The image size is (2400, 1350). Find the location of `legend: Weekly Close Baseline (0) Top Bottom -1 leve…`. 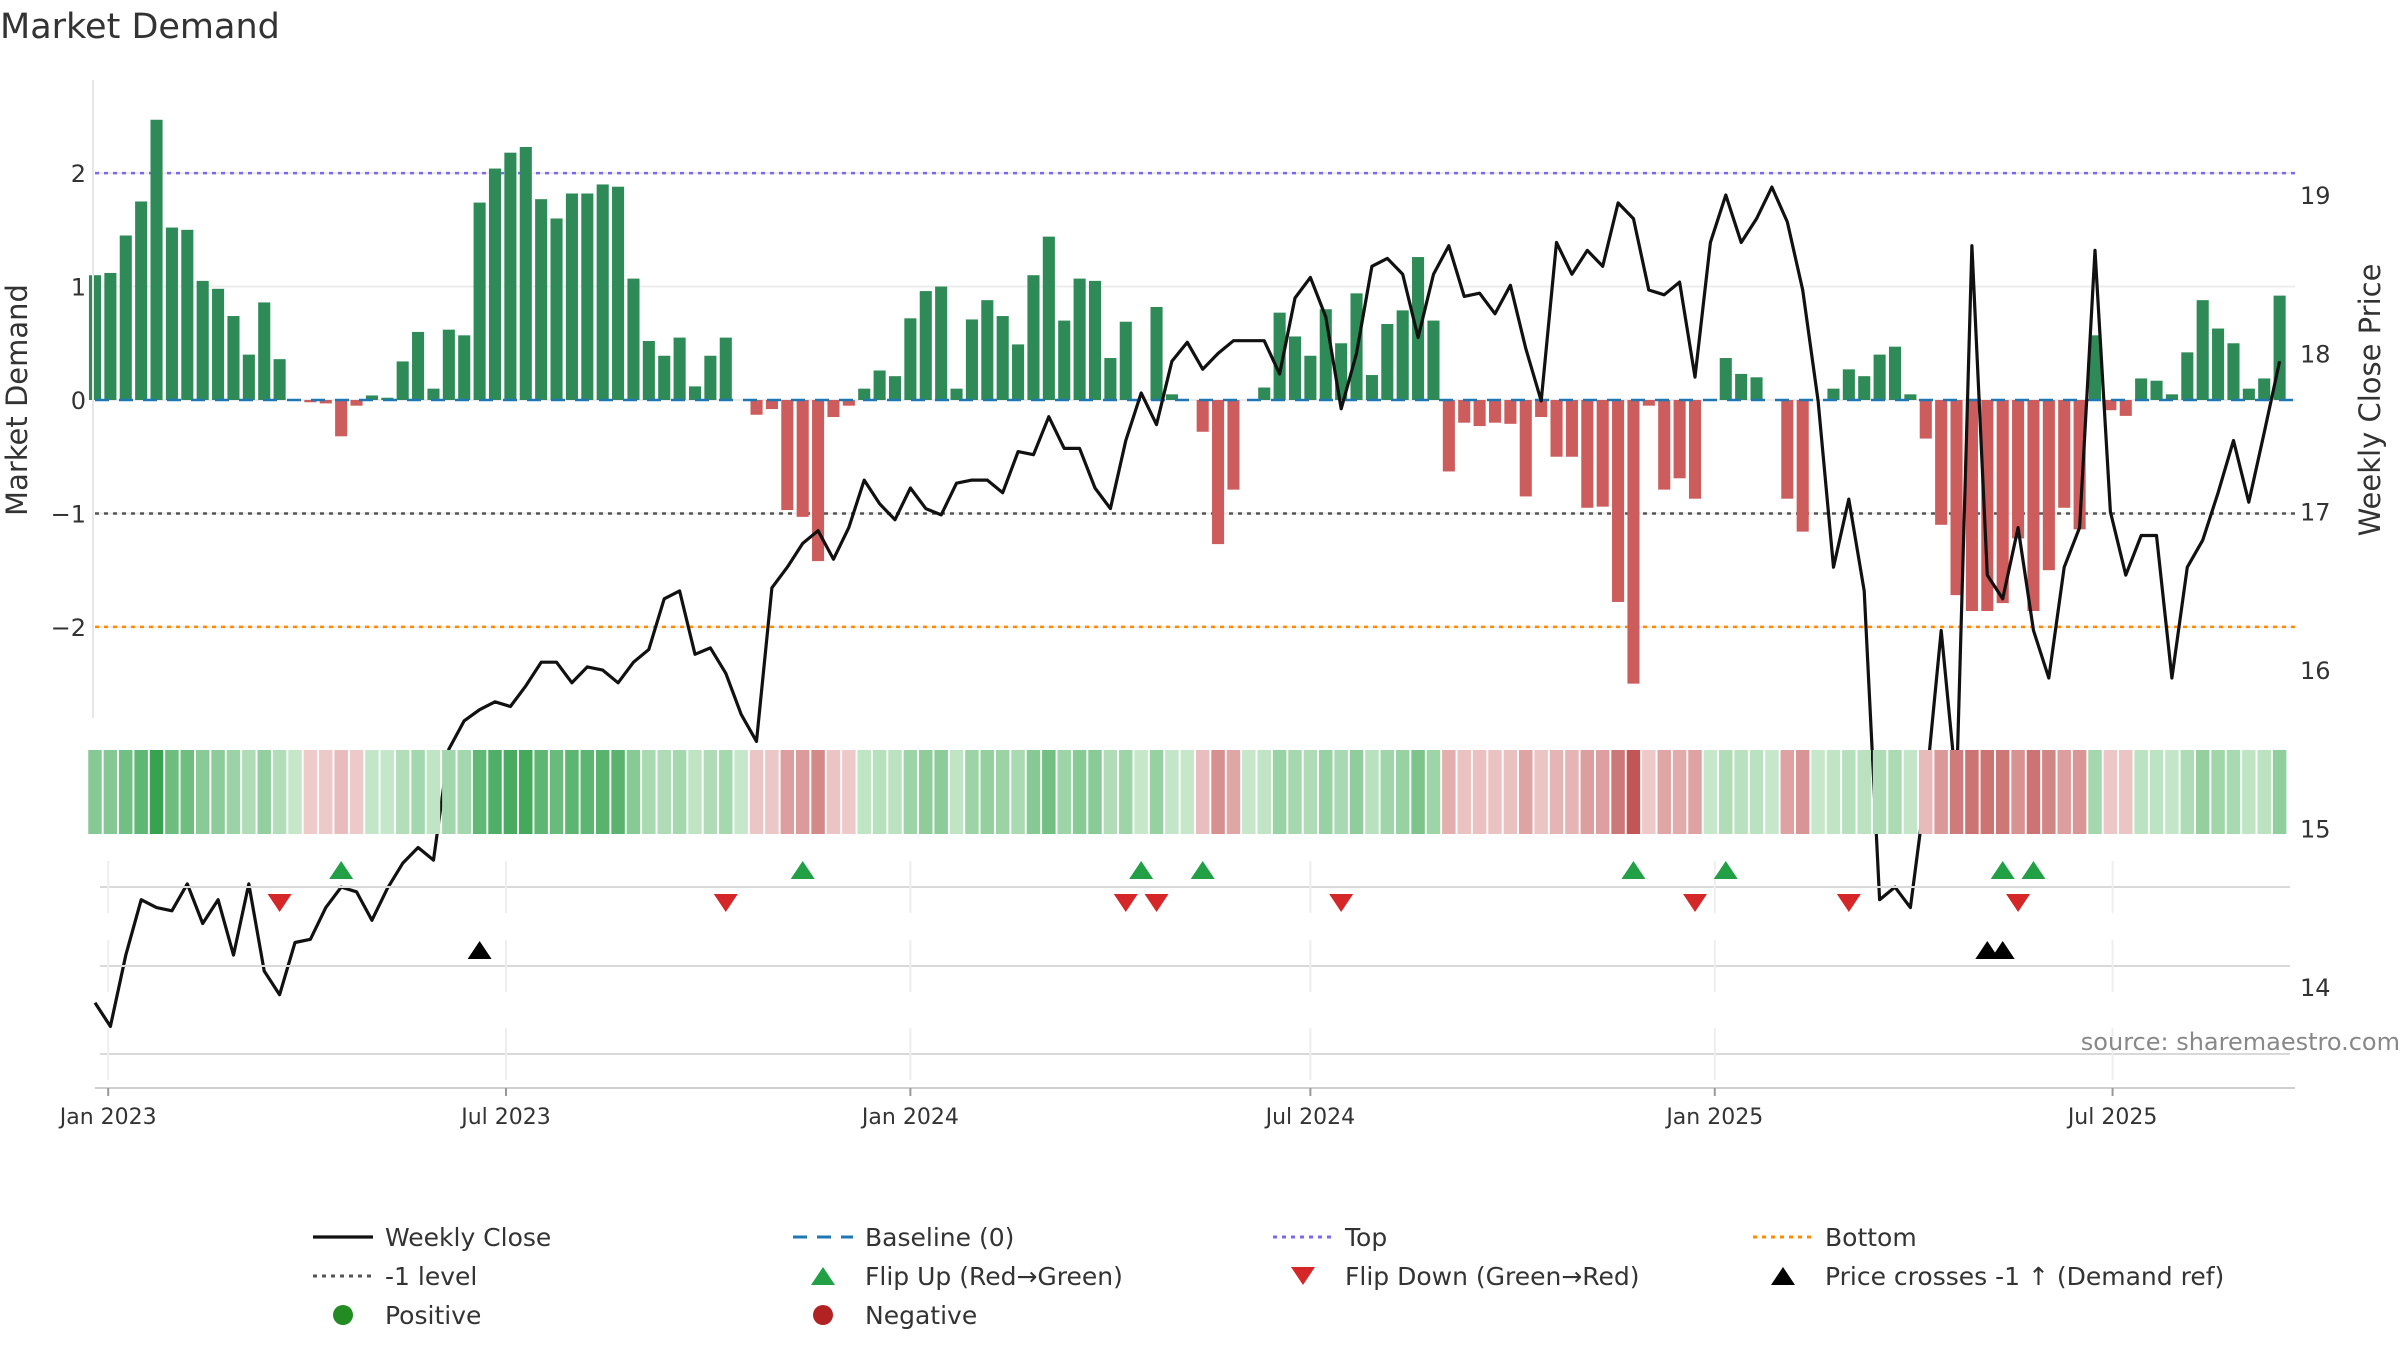

legend: Weekly Close Baseline (0) Top Bottom -1 leve… is located at coordinates (1268, 1276).